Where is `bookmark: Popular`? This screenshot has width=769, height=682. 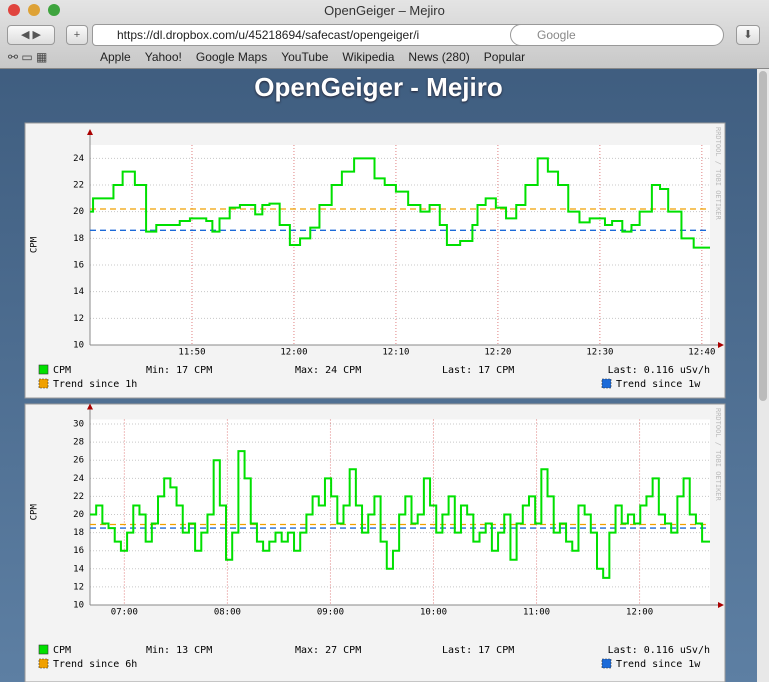 bookmark: Popular is located at coordinates (504, 57).